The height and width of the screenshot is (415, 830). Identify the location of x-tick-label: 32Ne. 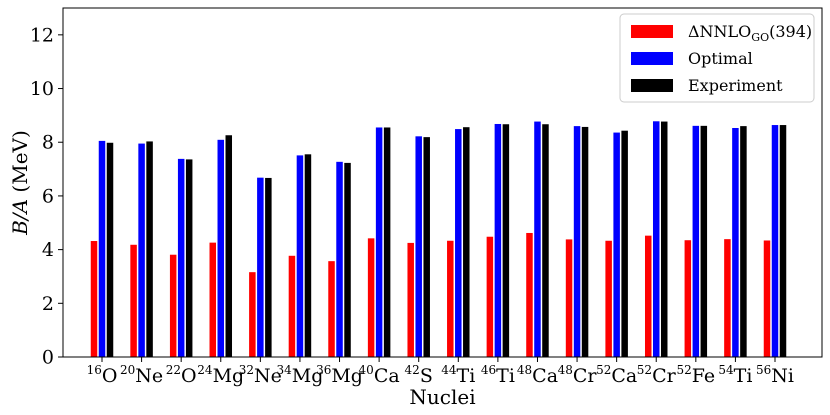
(260, 375).